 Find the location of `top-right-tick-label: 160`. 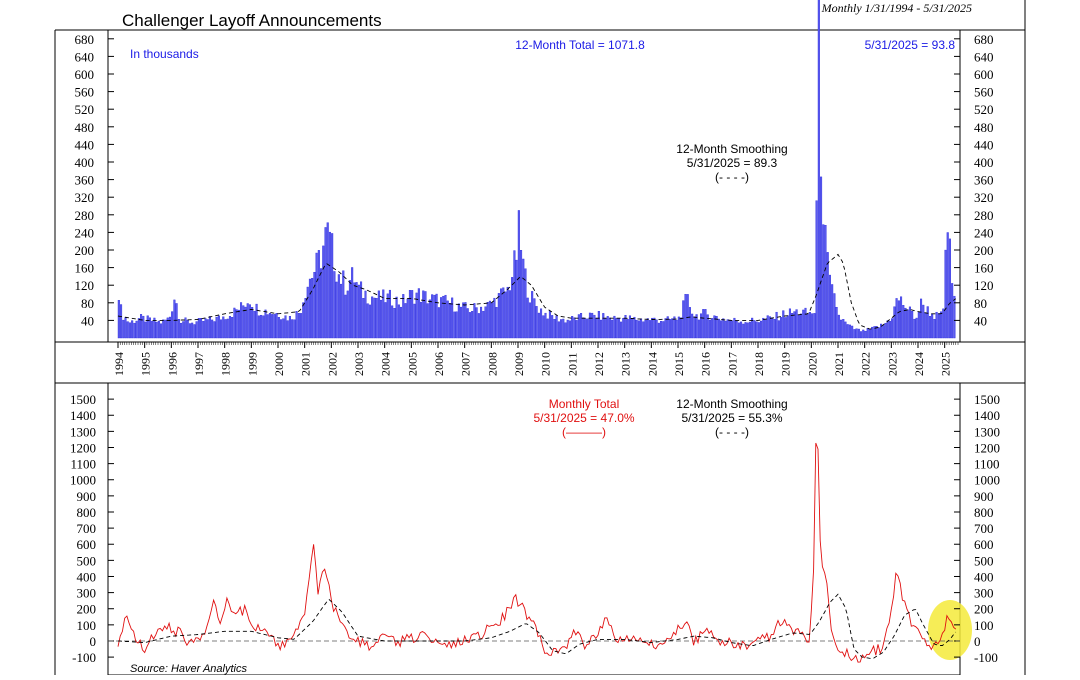

top-right-tick-label: 160 is located at coordinates (984, 268).